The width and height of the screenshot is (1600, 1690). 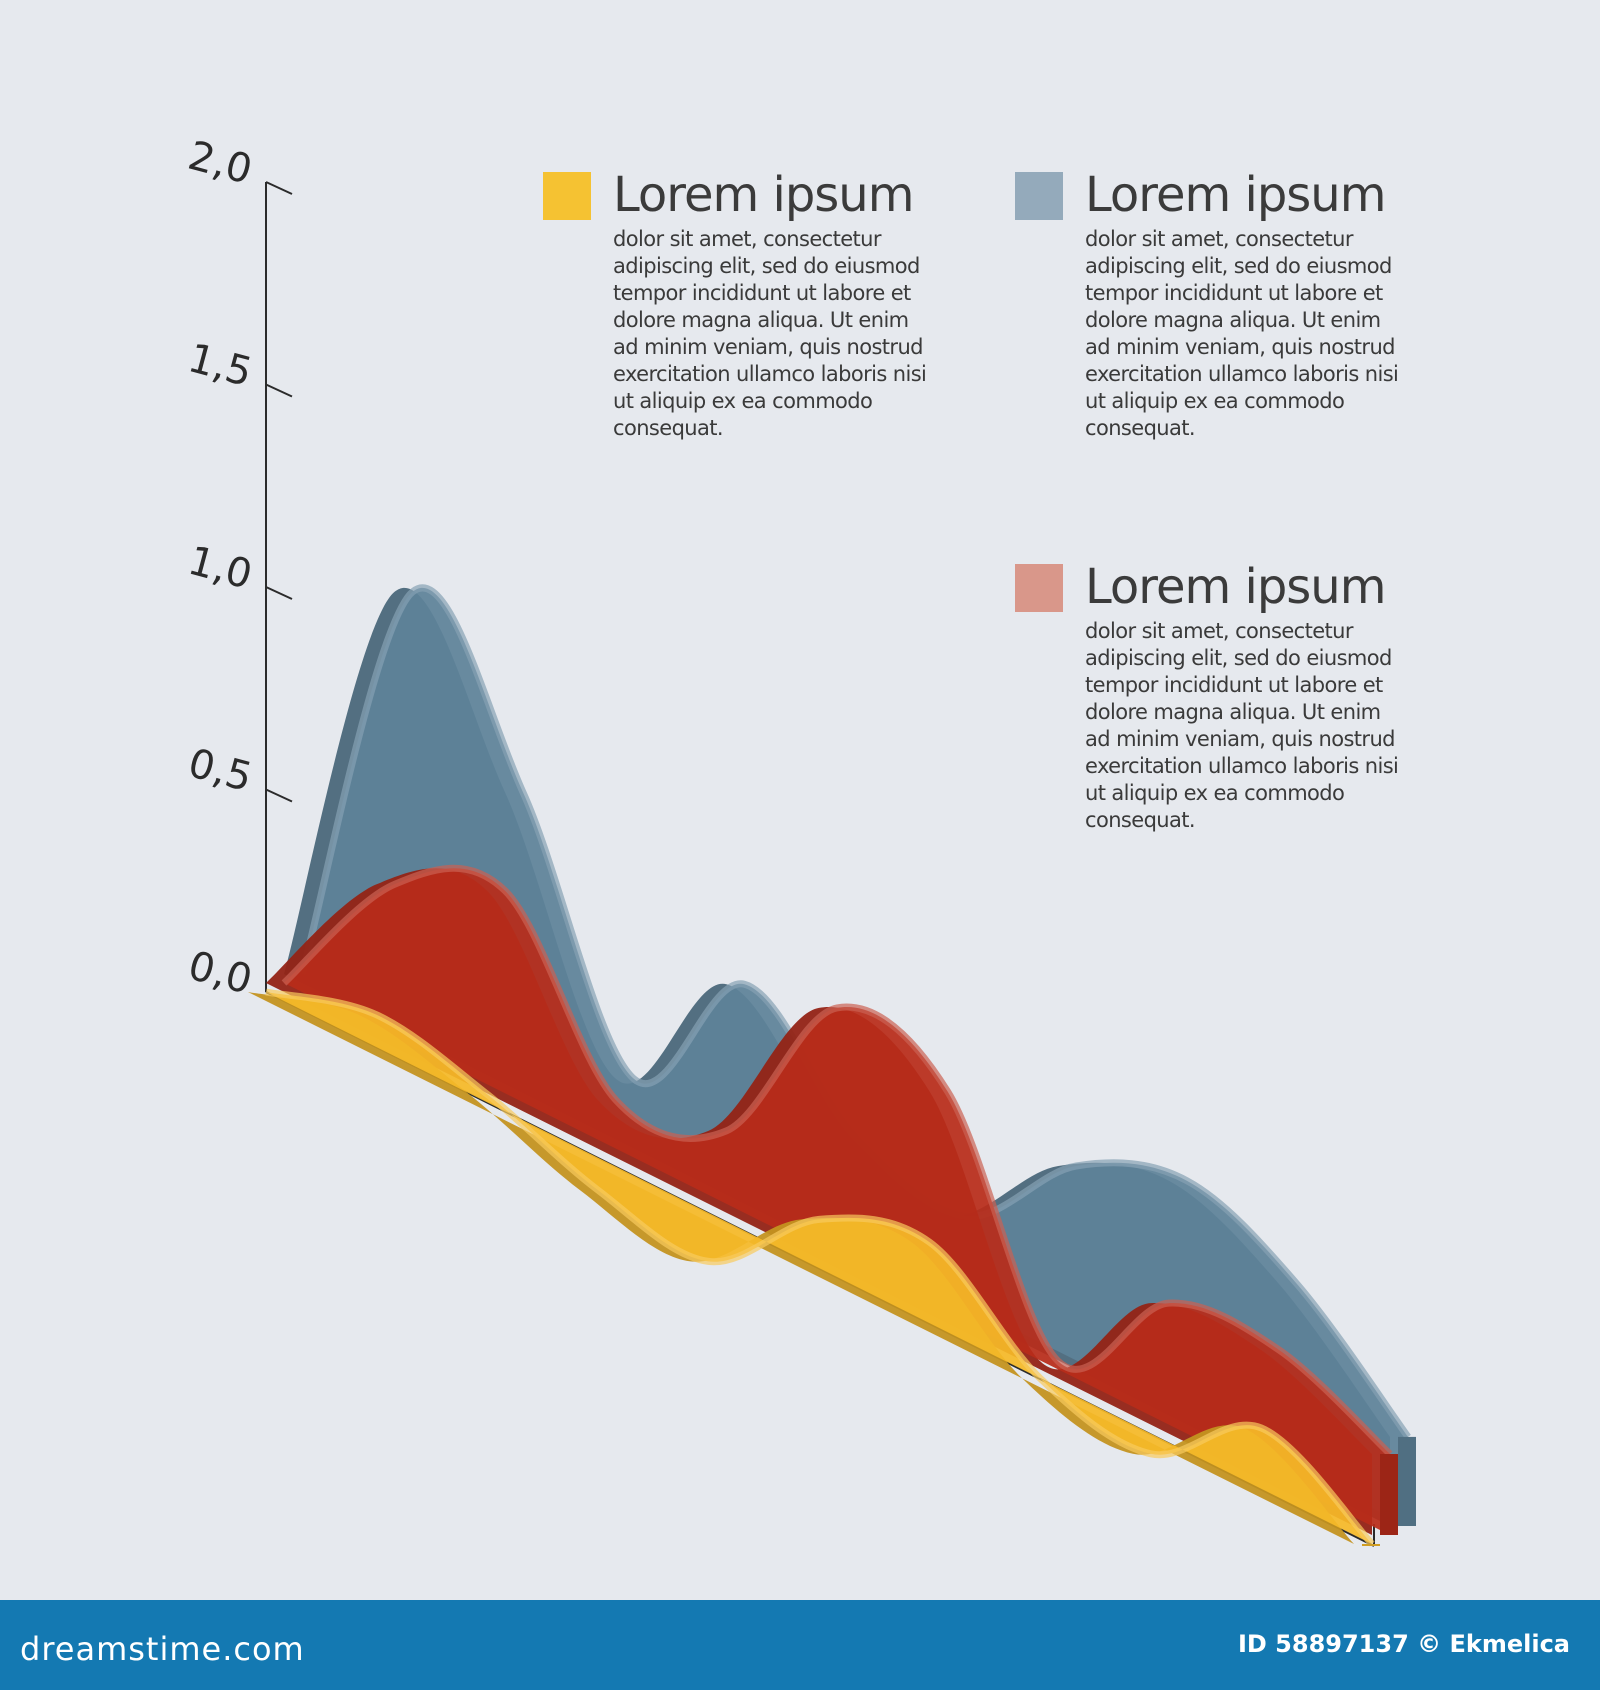 I want to click on y-tick-label: 0,0, so click(x=219, y=973).